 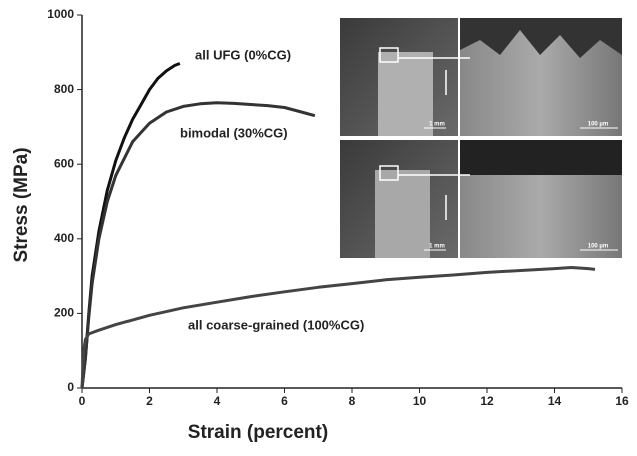 What do you see at coordinates (243, 54) in the screenshot?
I see `annotation: all UFG (0%CG)` at bounding box center [243, 54].